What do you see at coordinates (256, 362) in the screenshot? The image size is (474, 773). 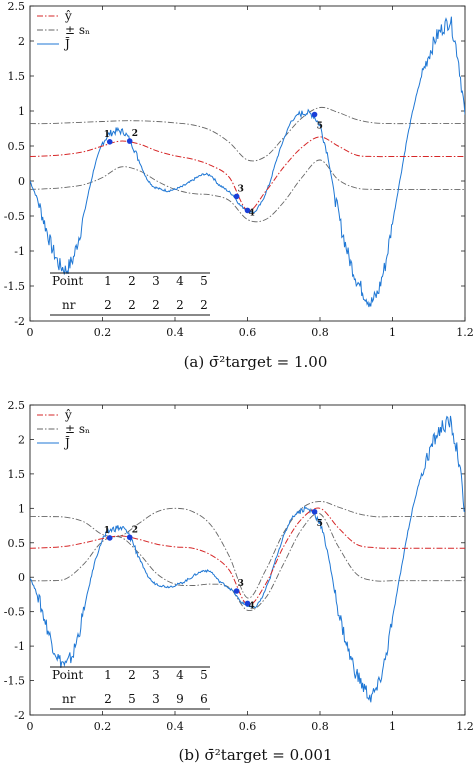 I see `panel-caption: (a) σ̄²target = 1.00` at bounding box center [256, 362].